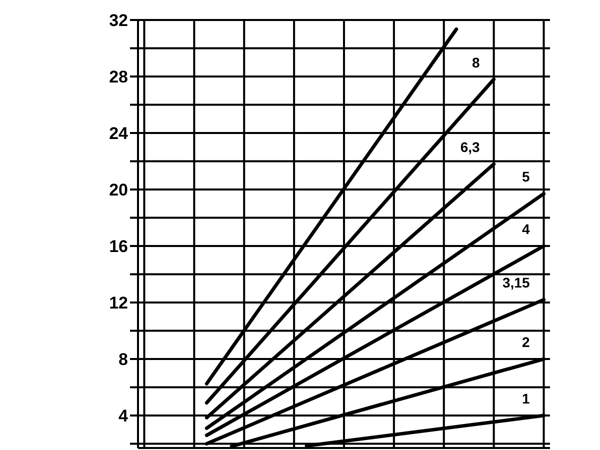 Image resolution: width=600 pixels, height=450 pixels. I want to click on series-label: 3,15, so click(516, 282).